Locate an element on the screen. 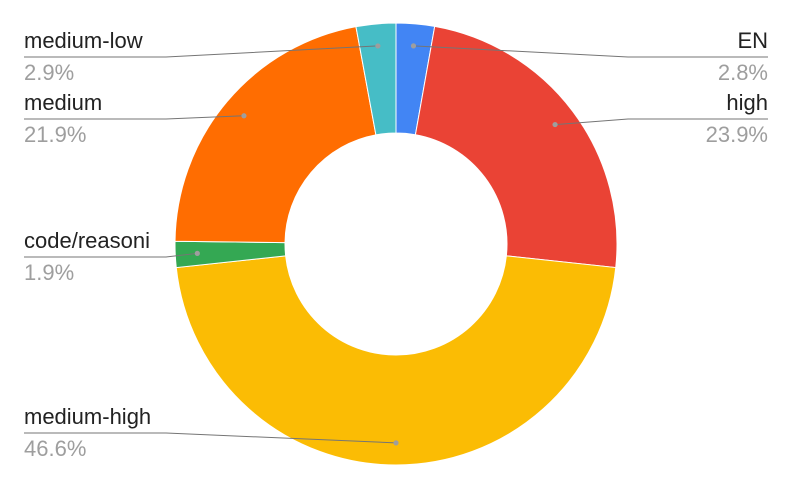  leader-line-medium is located at coordinates (134, 117).